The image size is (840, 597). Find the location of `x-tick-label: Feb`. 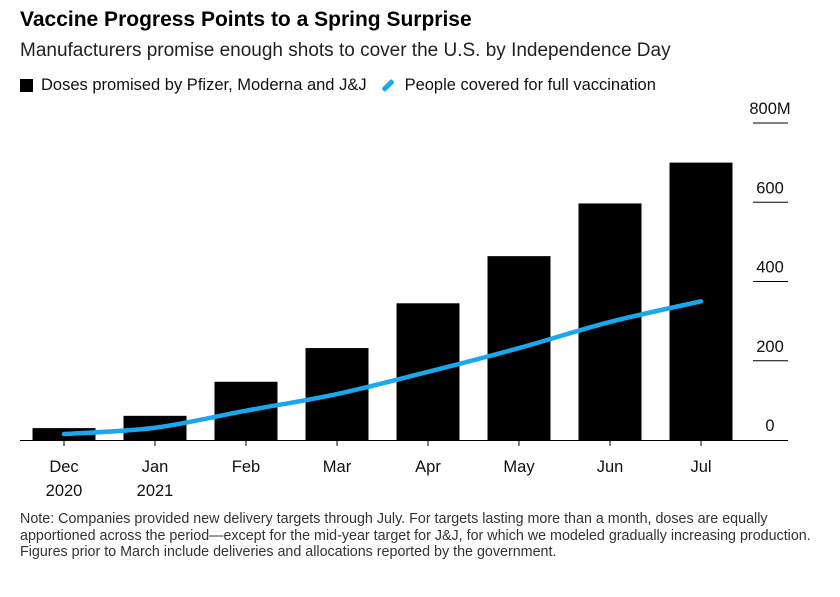

x-tick-label: Feb is located at coordinates (246, 467).